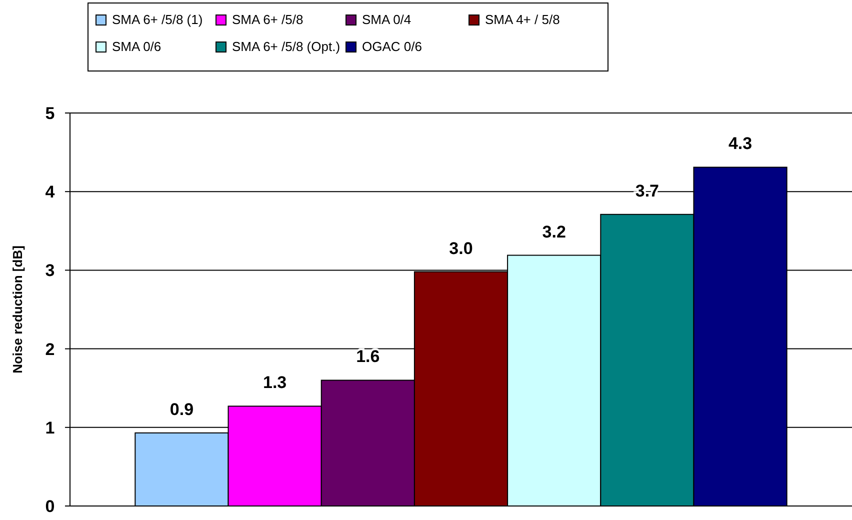  Describe the element at coordinates (461, 248) in the screenshot. I see `data-label: 3.0` at that location.